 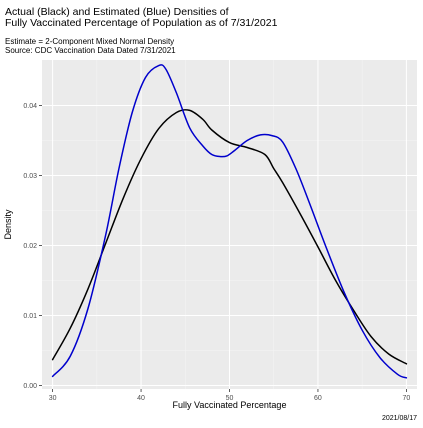 I want to click on x-axis-label: Fully Vaccinated Percentage, so click(x=230, y=405).